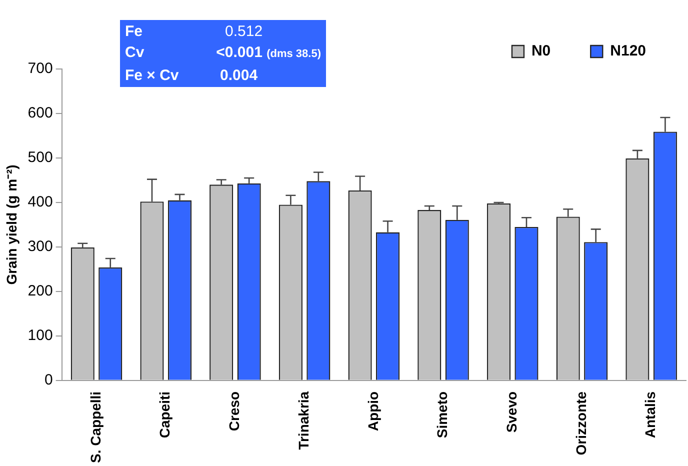  What do you see at coordinates (234, 411) in the screenshot?
I see `x-tick-label: Creso` at bounding box center [234, 411].